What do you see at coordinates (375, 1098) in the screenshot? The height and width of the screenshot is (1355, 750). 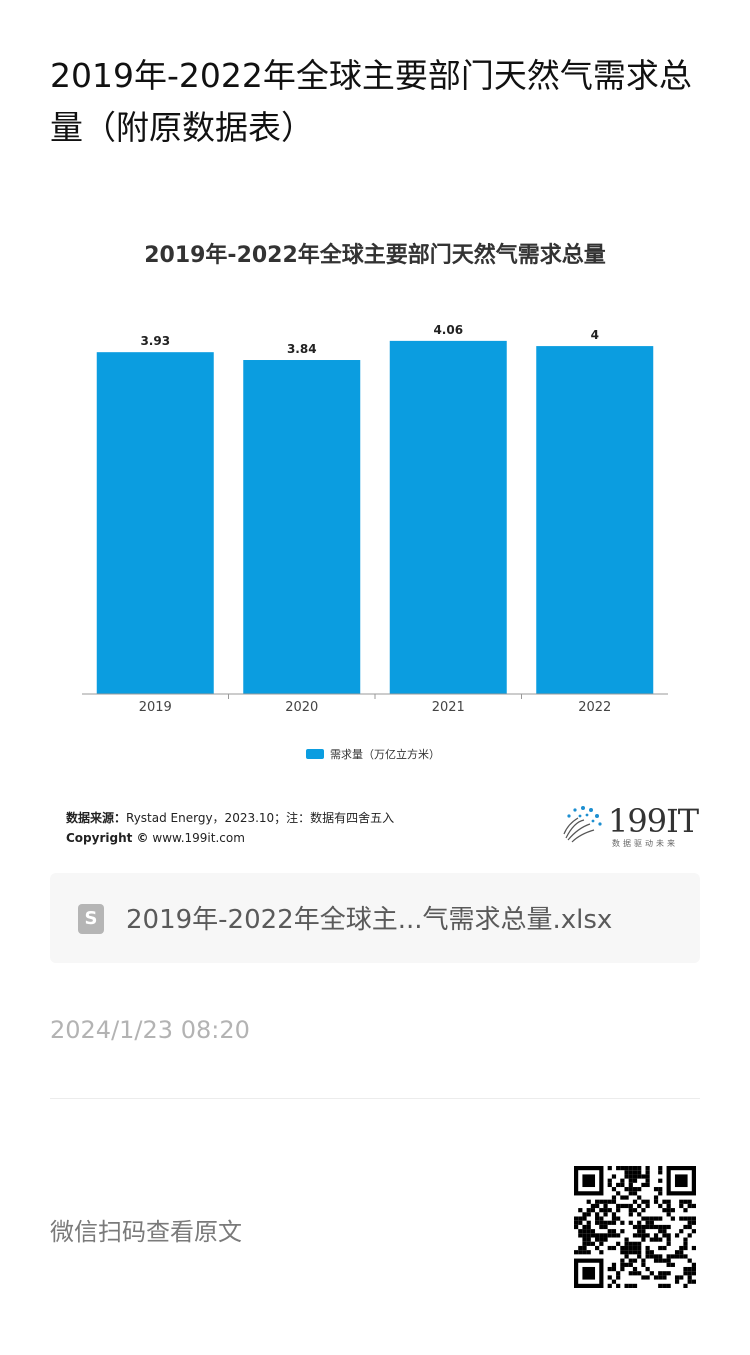 I see `divider` at bounding box center [375, 1098].